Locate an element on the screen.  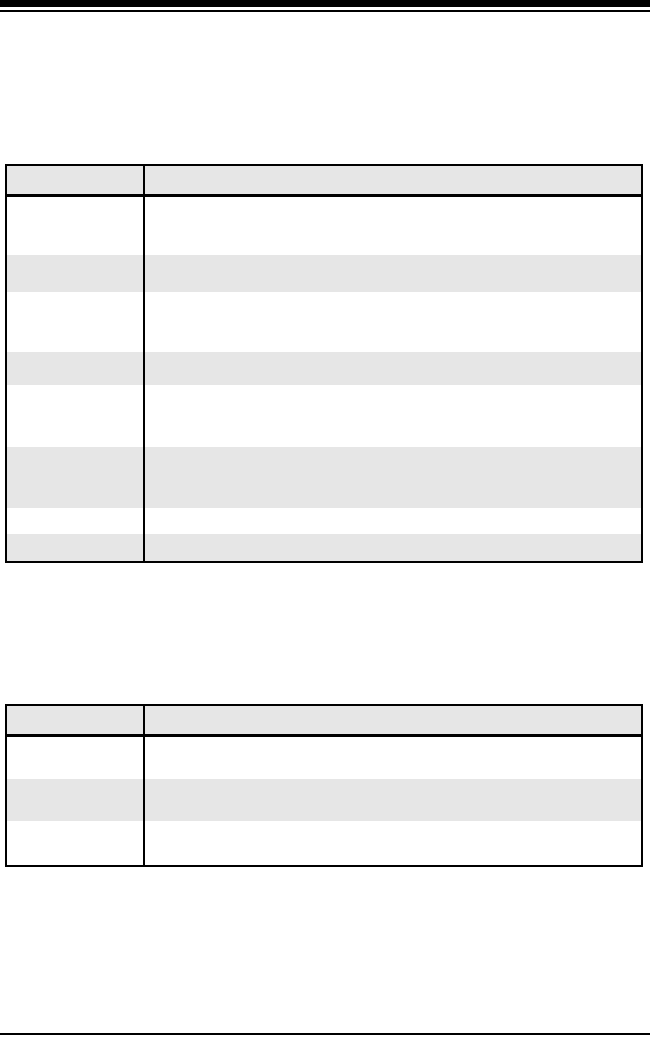
page-header-bar is located at coordinates (325, 3).